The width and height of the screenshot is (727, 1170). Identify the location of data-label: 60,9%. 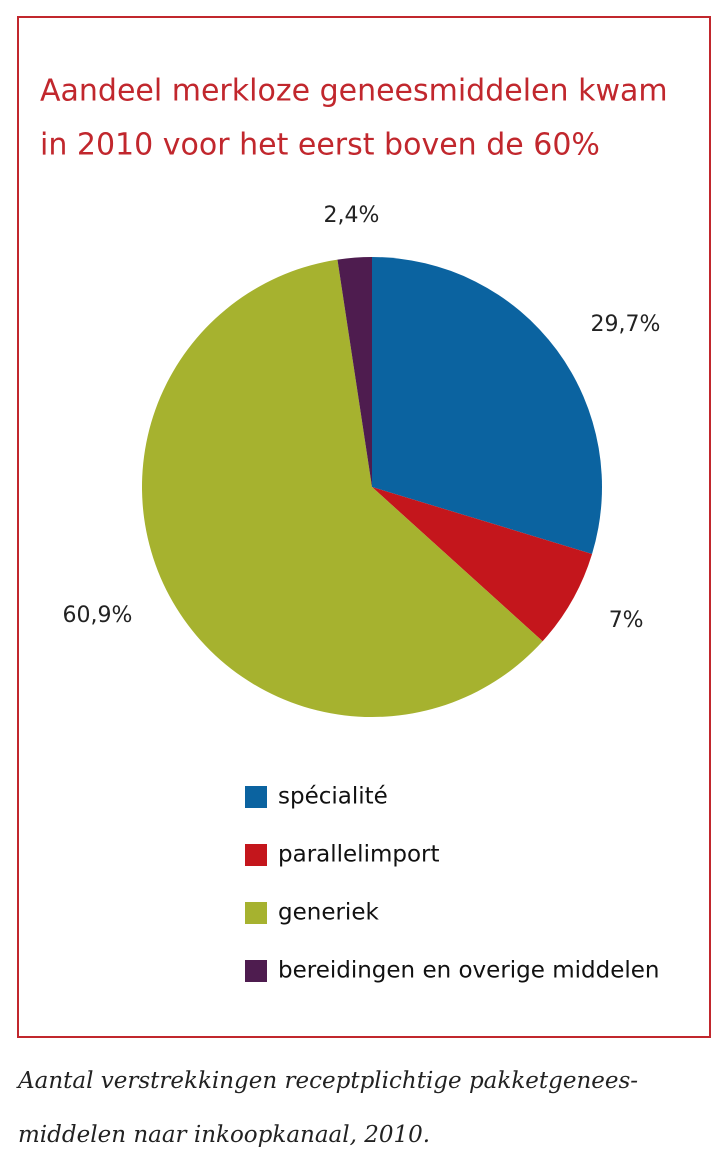
(98, 615).